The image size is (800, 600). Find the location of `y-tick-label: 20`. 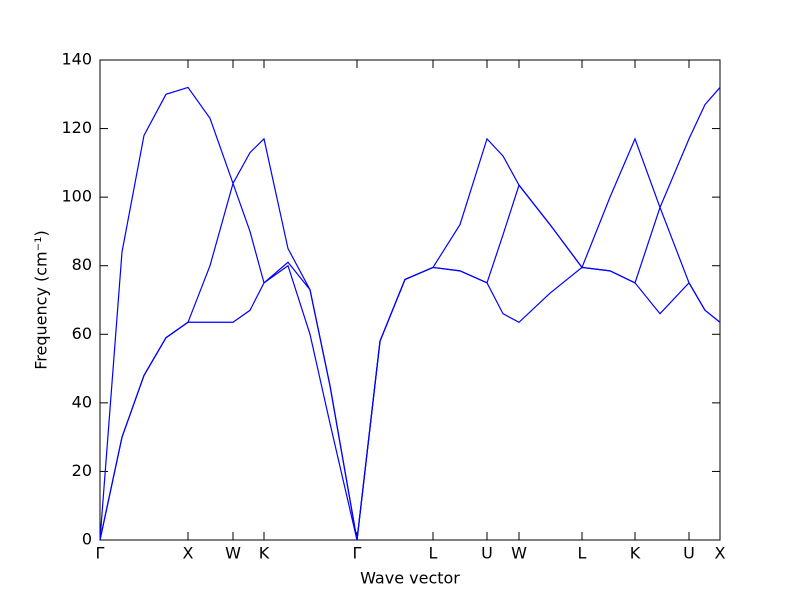

y-tick-label: 20 is located at coordinates (82, 470).